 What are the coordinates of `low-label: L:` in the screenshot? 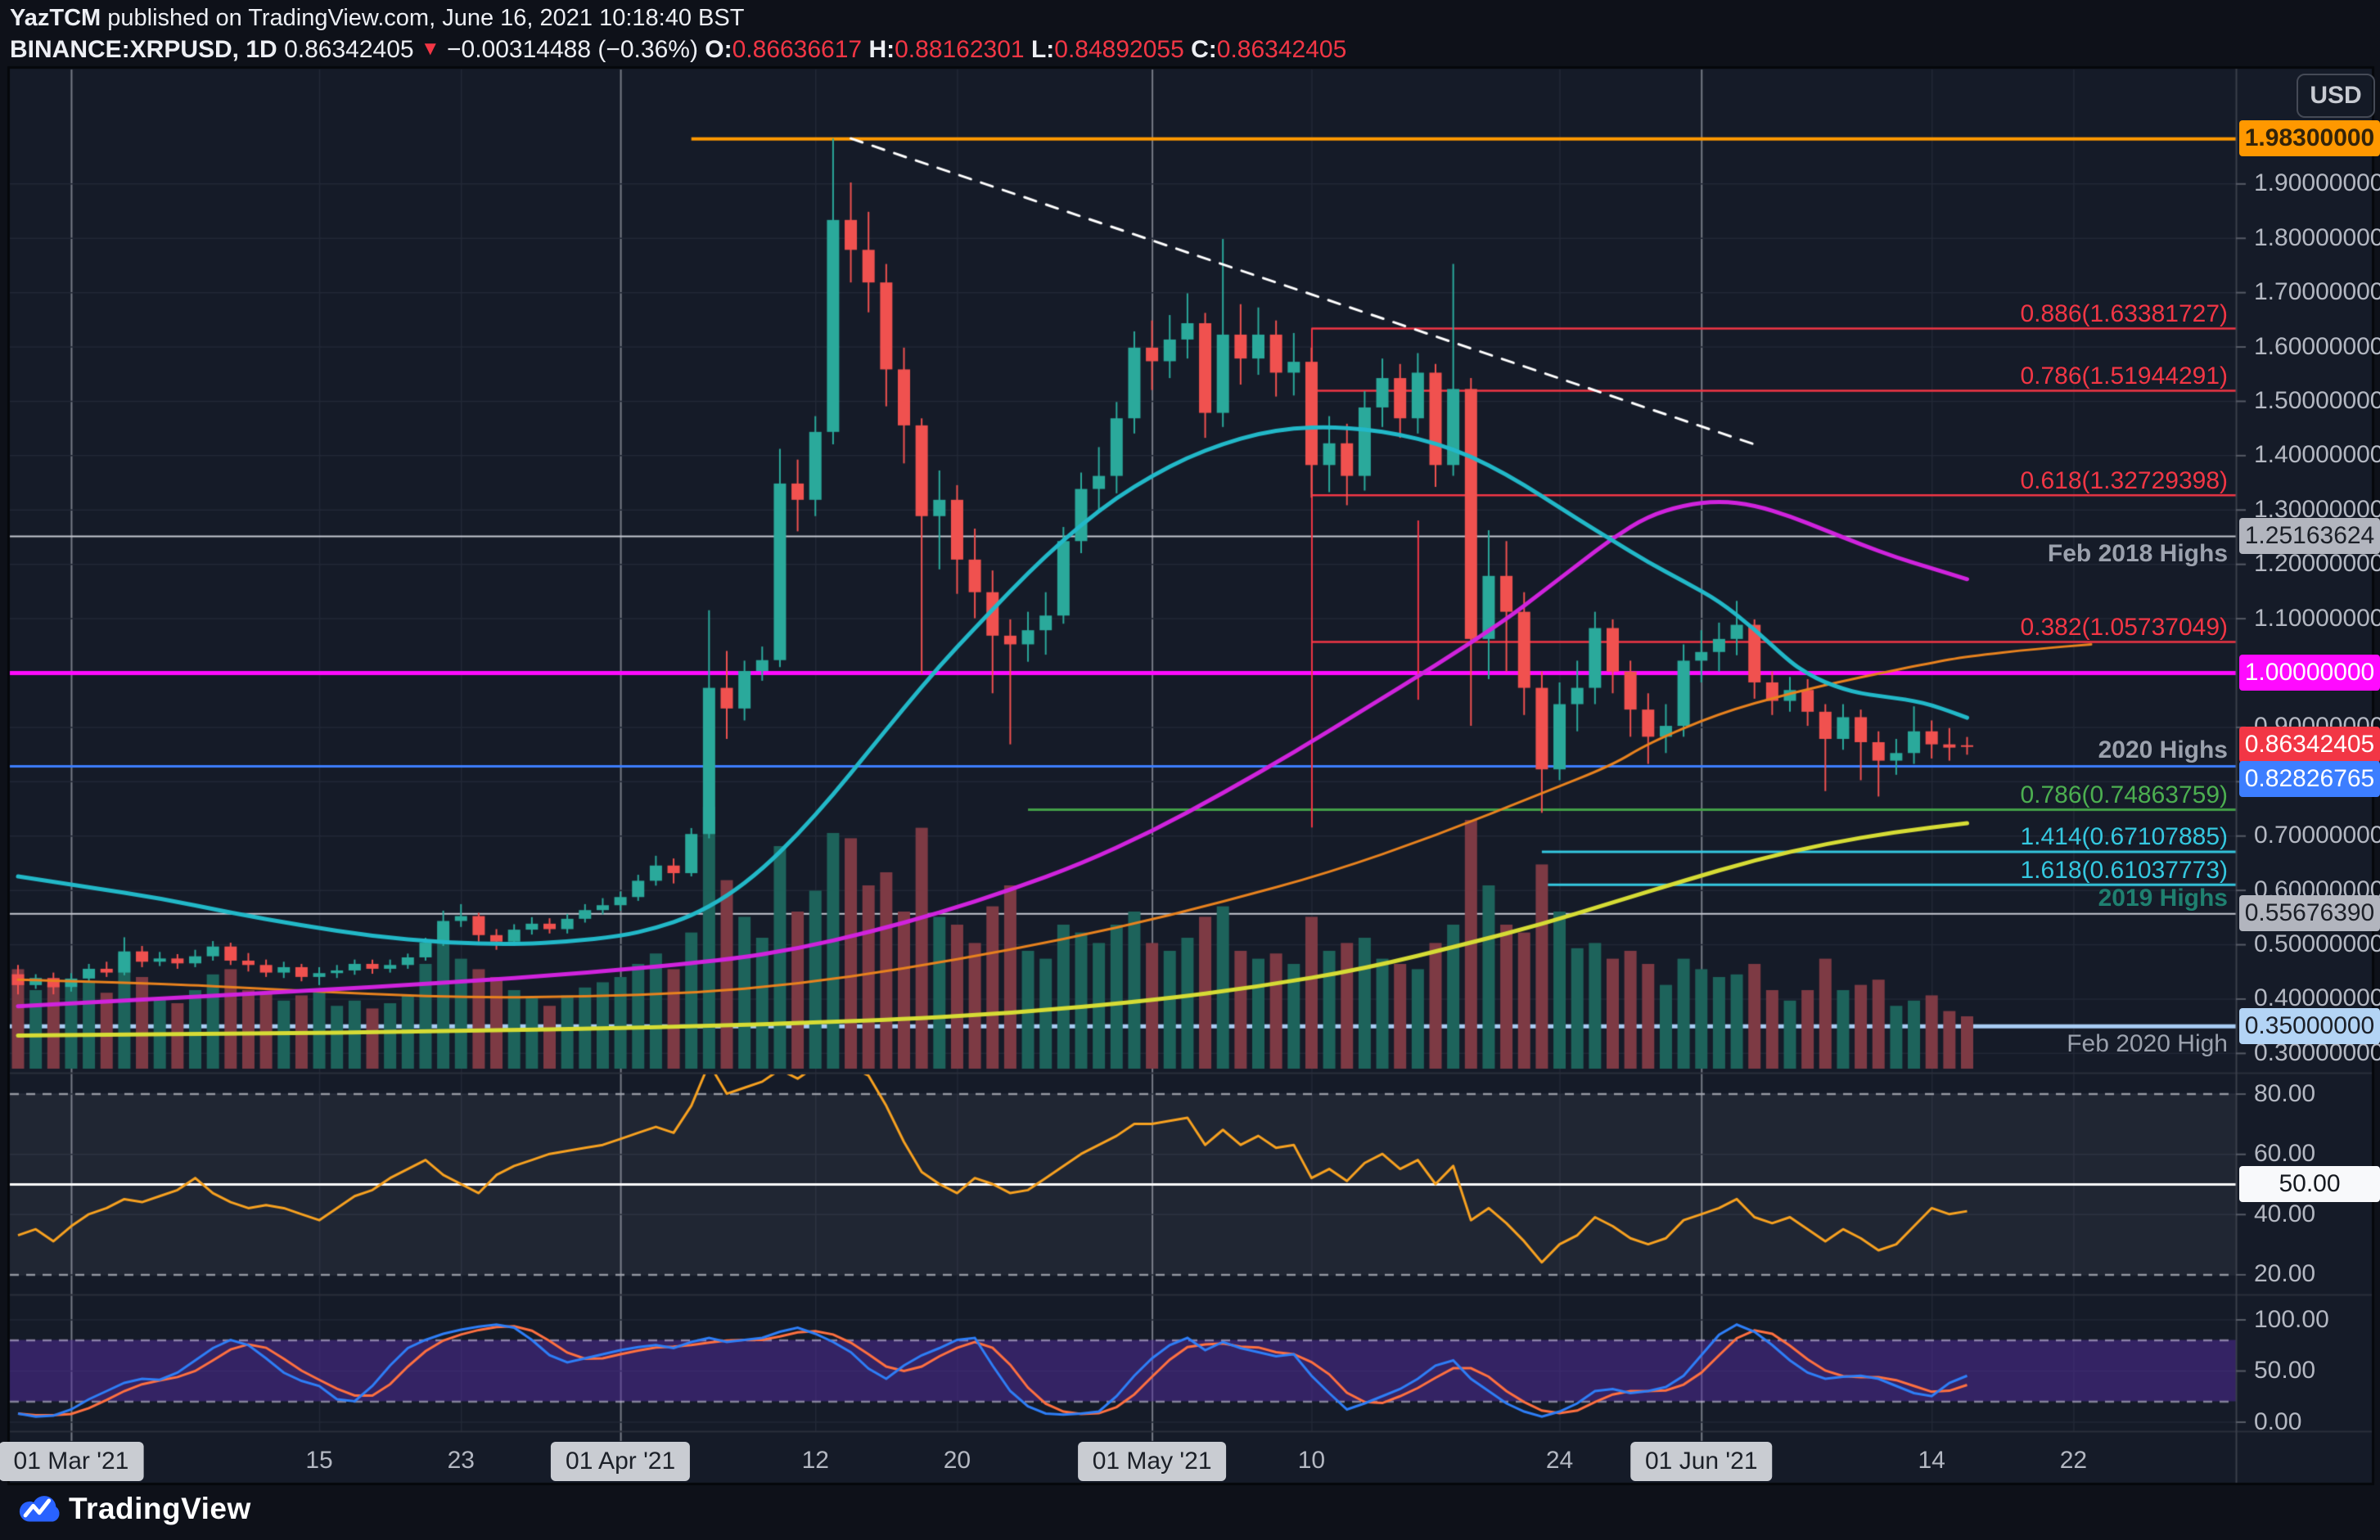 It's located at (1042, 49).